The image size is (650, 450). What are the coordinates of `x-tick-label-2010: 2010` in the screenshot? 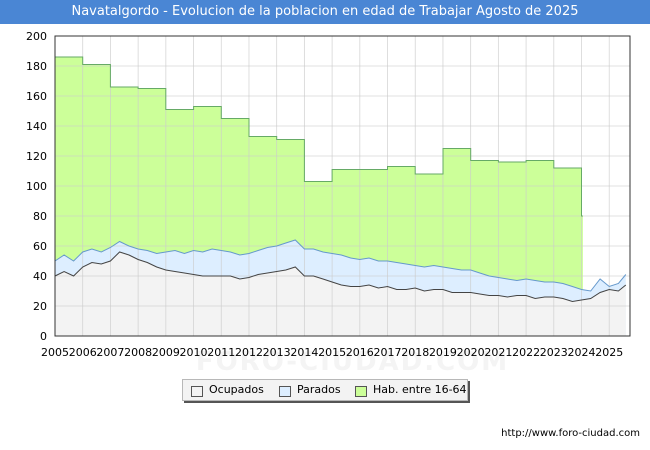 It's located at (194, 352).